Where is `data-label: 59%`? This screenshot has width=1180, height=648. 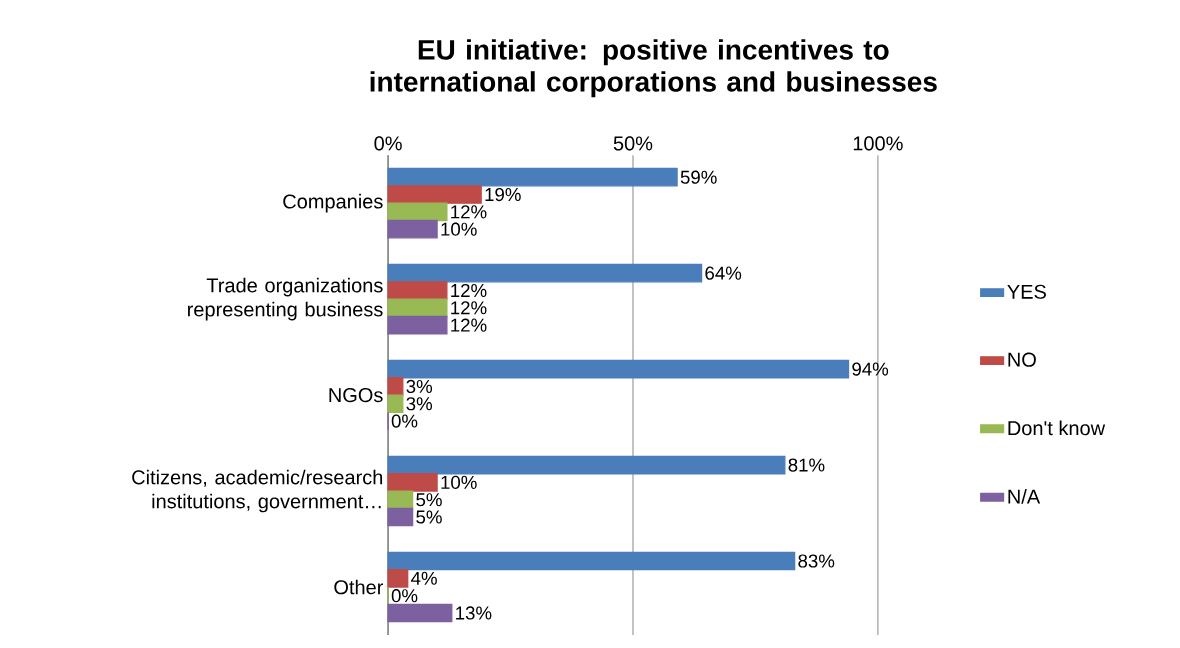 data-label: 59% is located at coordinates (698, 177).